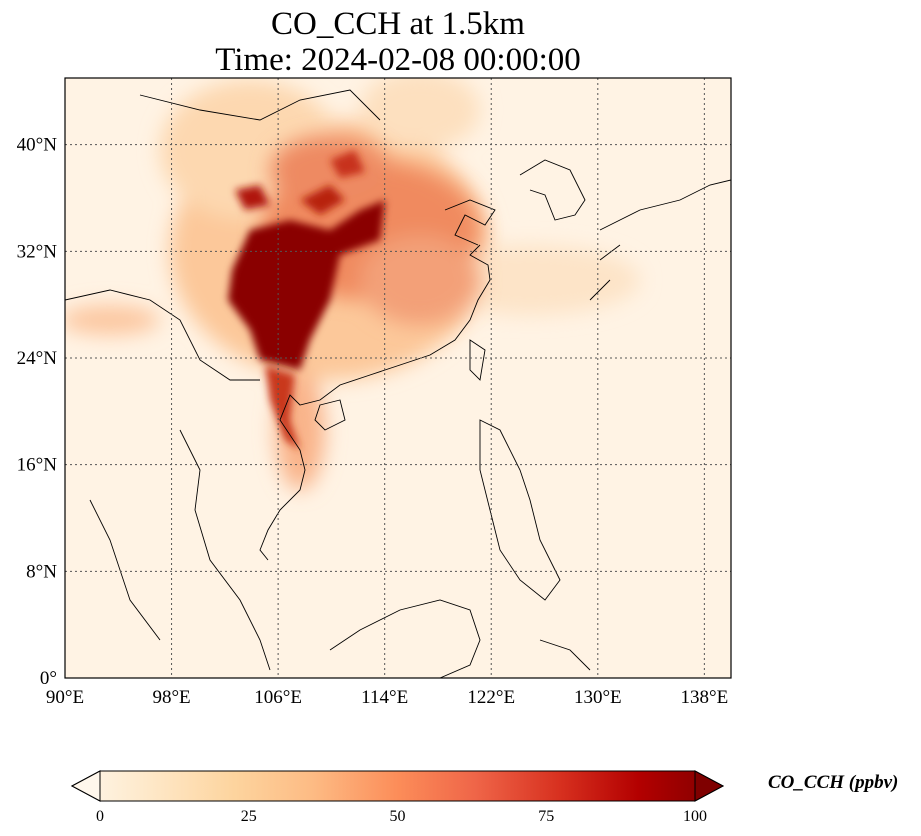 Image resolution: width=921 pixels, height=836 pixels. I want to click on lon-tick-label: 122°E, so click(491, 697).